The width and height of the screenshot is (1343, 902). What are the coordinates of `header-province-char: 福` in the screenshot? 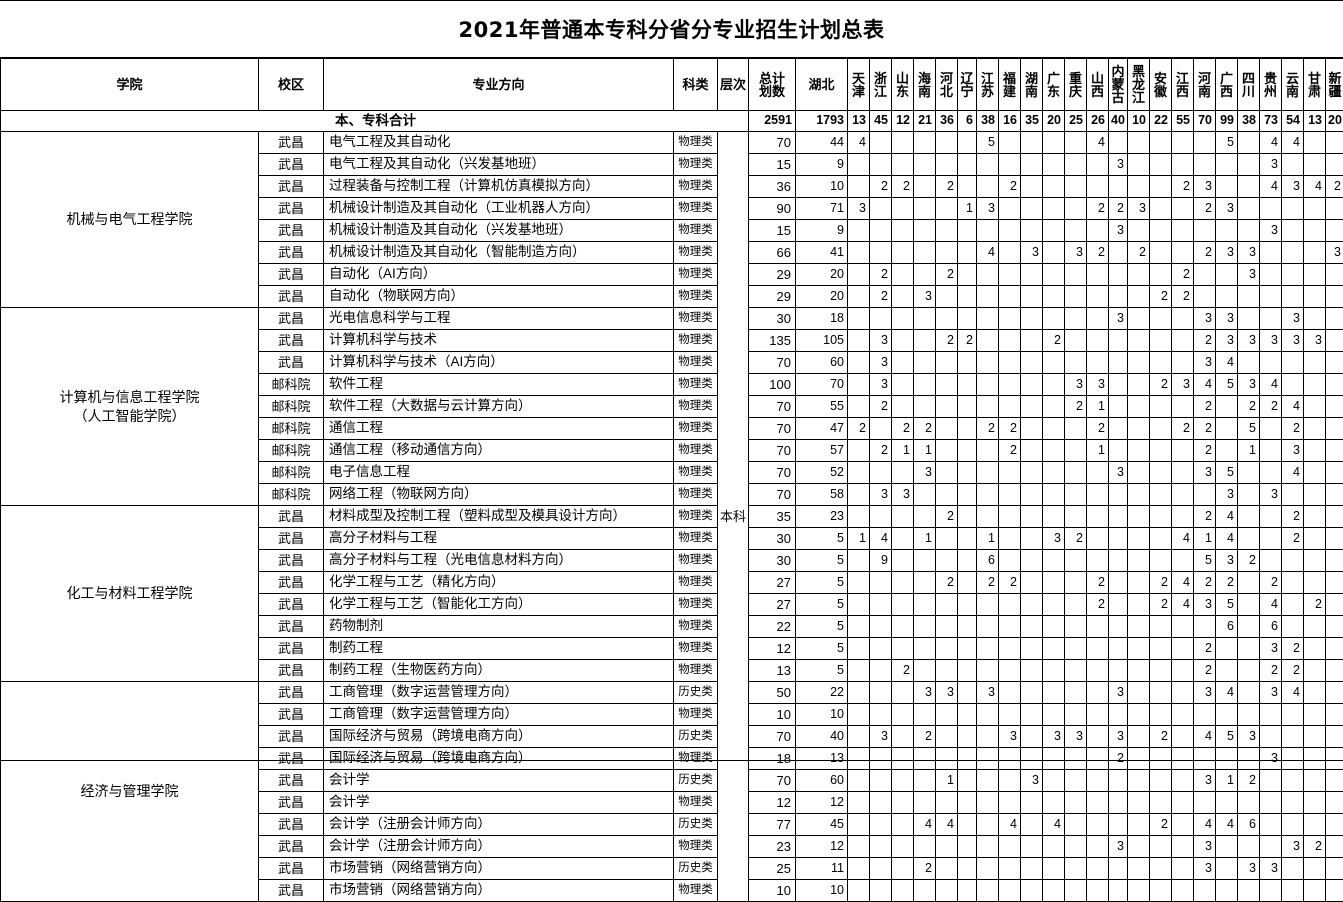 It's located at (1009, 78).